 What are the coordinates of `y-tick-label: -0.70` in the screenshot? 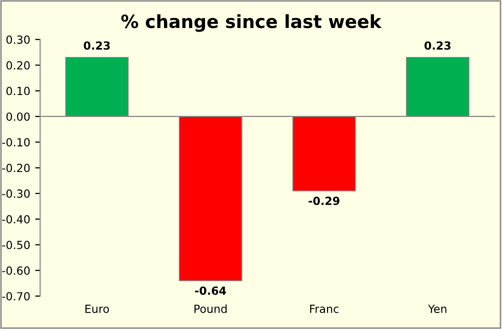 It's located at (16, 296).